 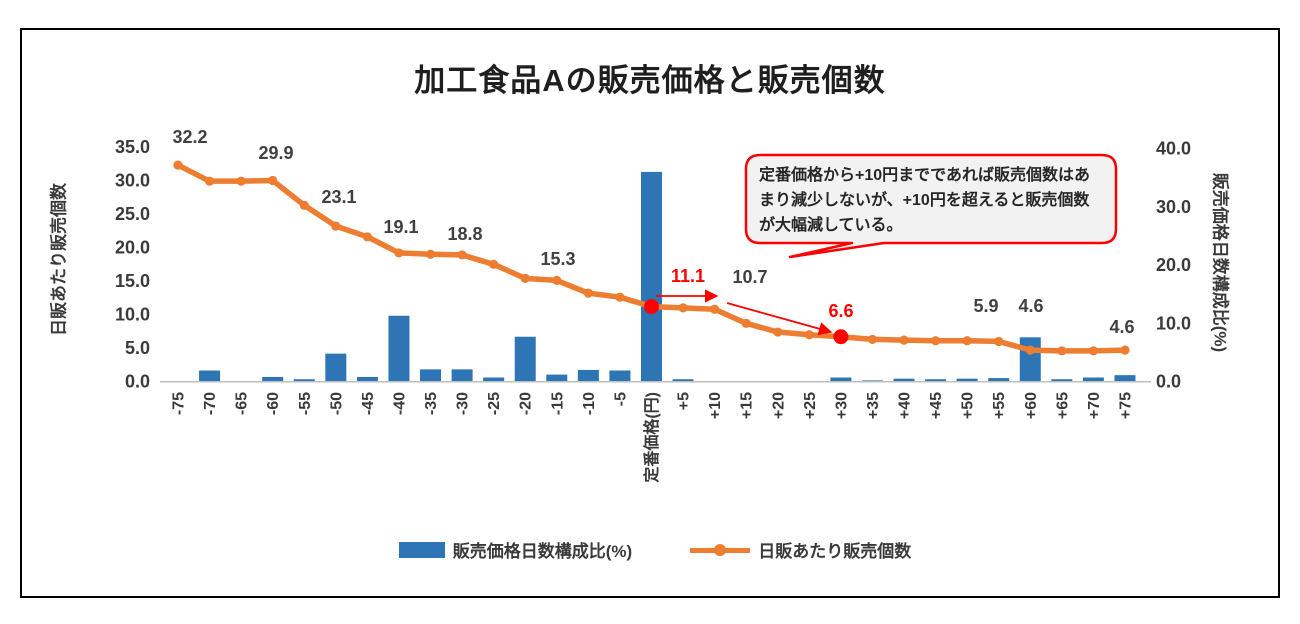 I want to click on legend-item-line-series: 日販あたり販売個数, so click(x=800, y=549).